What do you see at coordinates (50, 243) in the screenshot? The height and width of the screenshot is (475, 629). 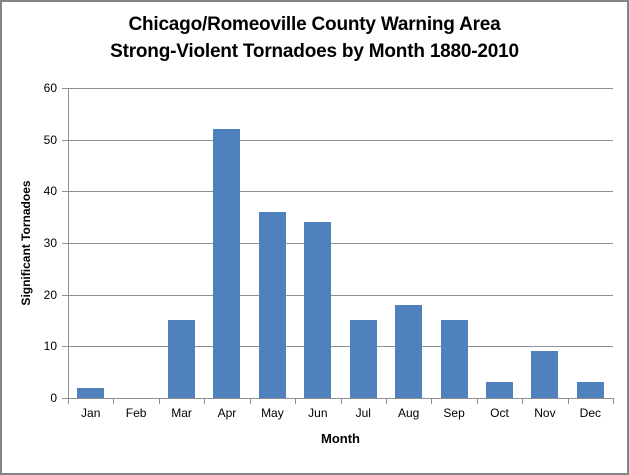 I see `y-tick-label-30: 30` at bounding box center [50, 243].